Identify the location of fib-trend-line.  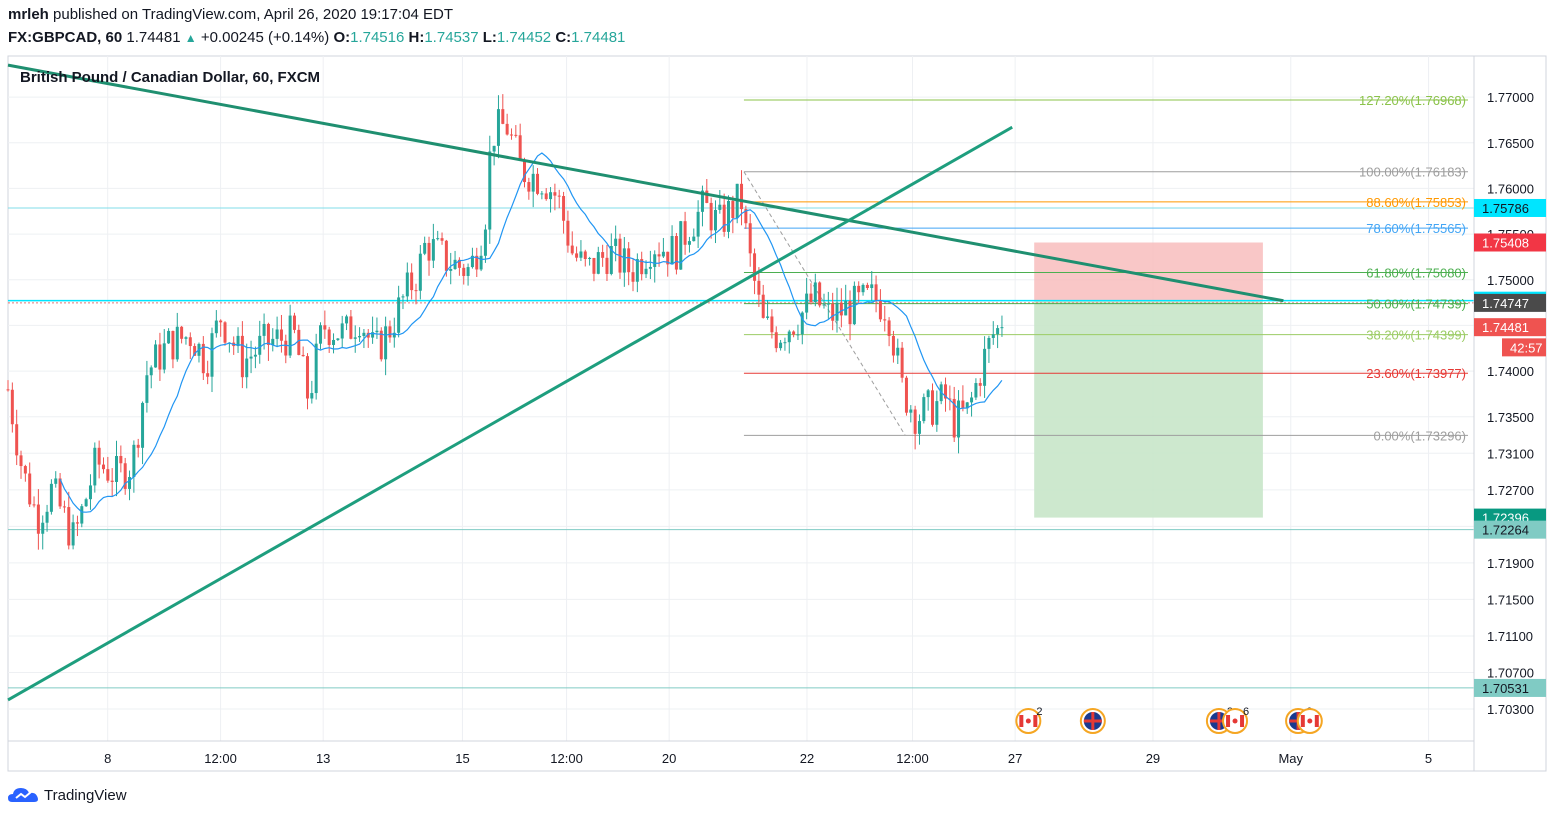
(824, 303).